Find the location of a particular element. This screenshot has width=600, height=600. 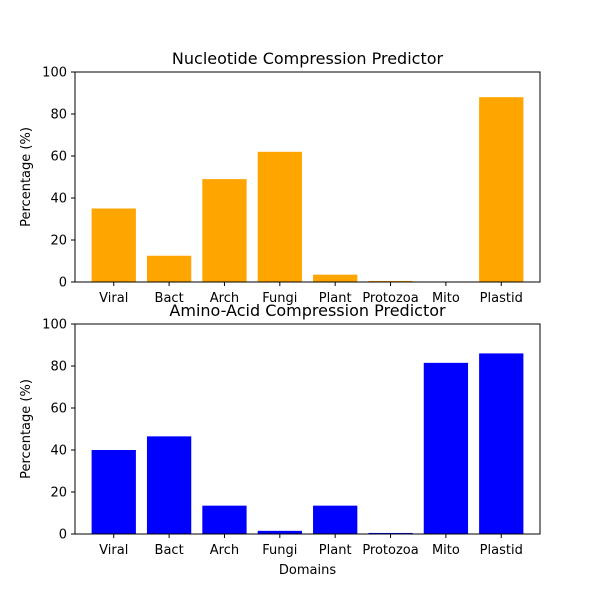

x-axis-label: Domains is located at coordinates (307, 570).